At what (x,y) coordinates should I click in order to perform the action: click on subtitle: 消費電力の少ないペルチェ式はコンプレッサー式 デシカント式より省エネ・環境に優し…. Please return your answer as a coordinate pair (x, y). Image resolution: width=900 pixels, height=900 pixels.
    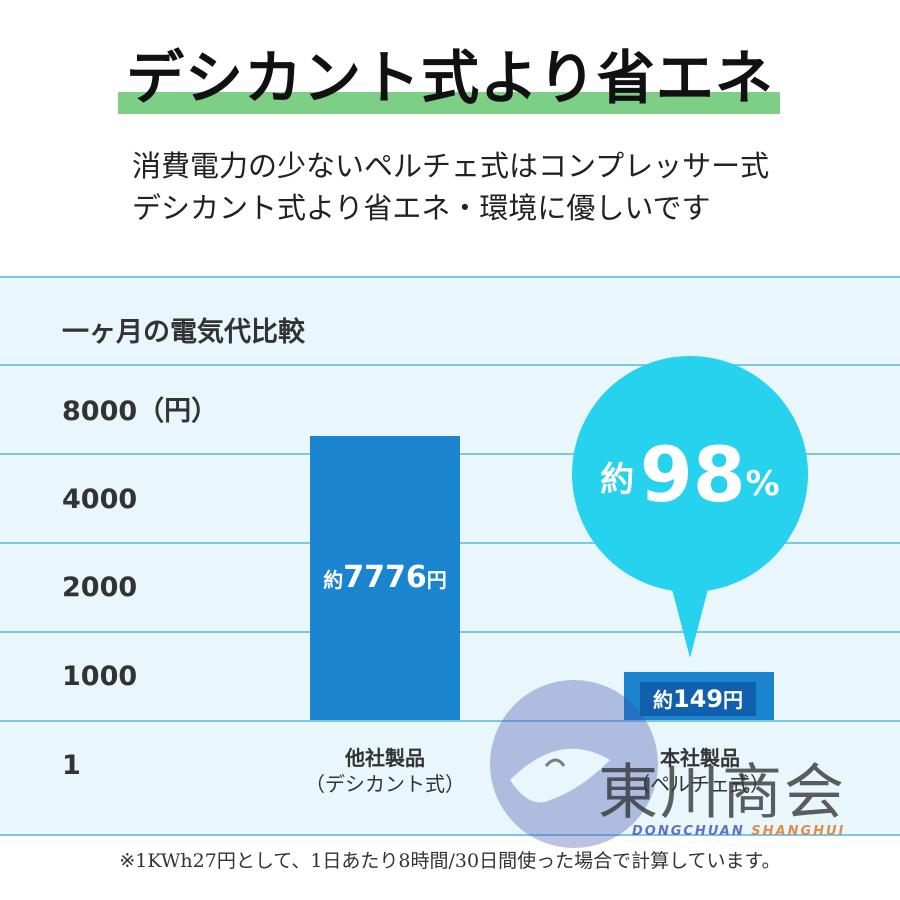
    Looking at the image, I should click on (492, 187).